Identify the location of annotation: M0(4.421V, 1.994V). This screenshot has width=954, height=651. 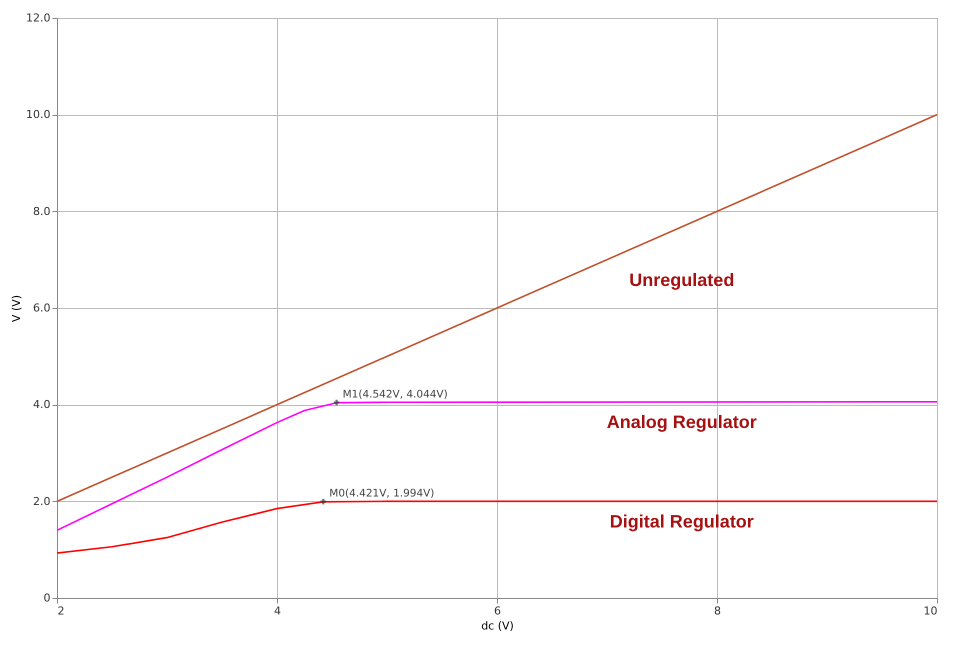
(381, 494).